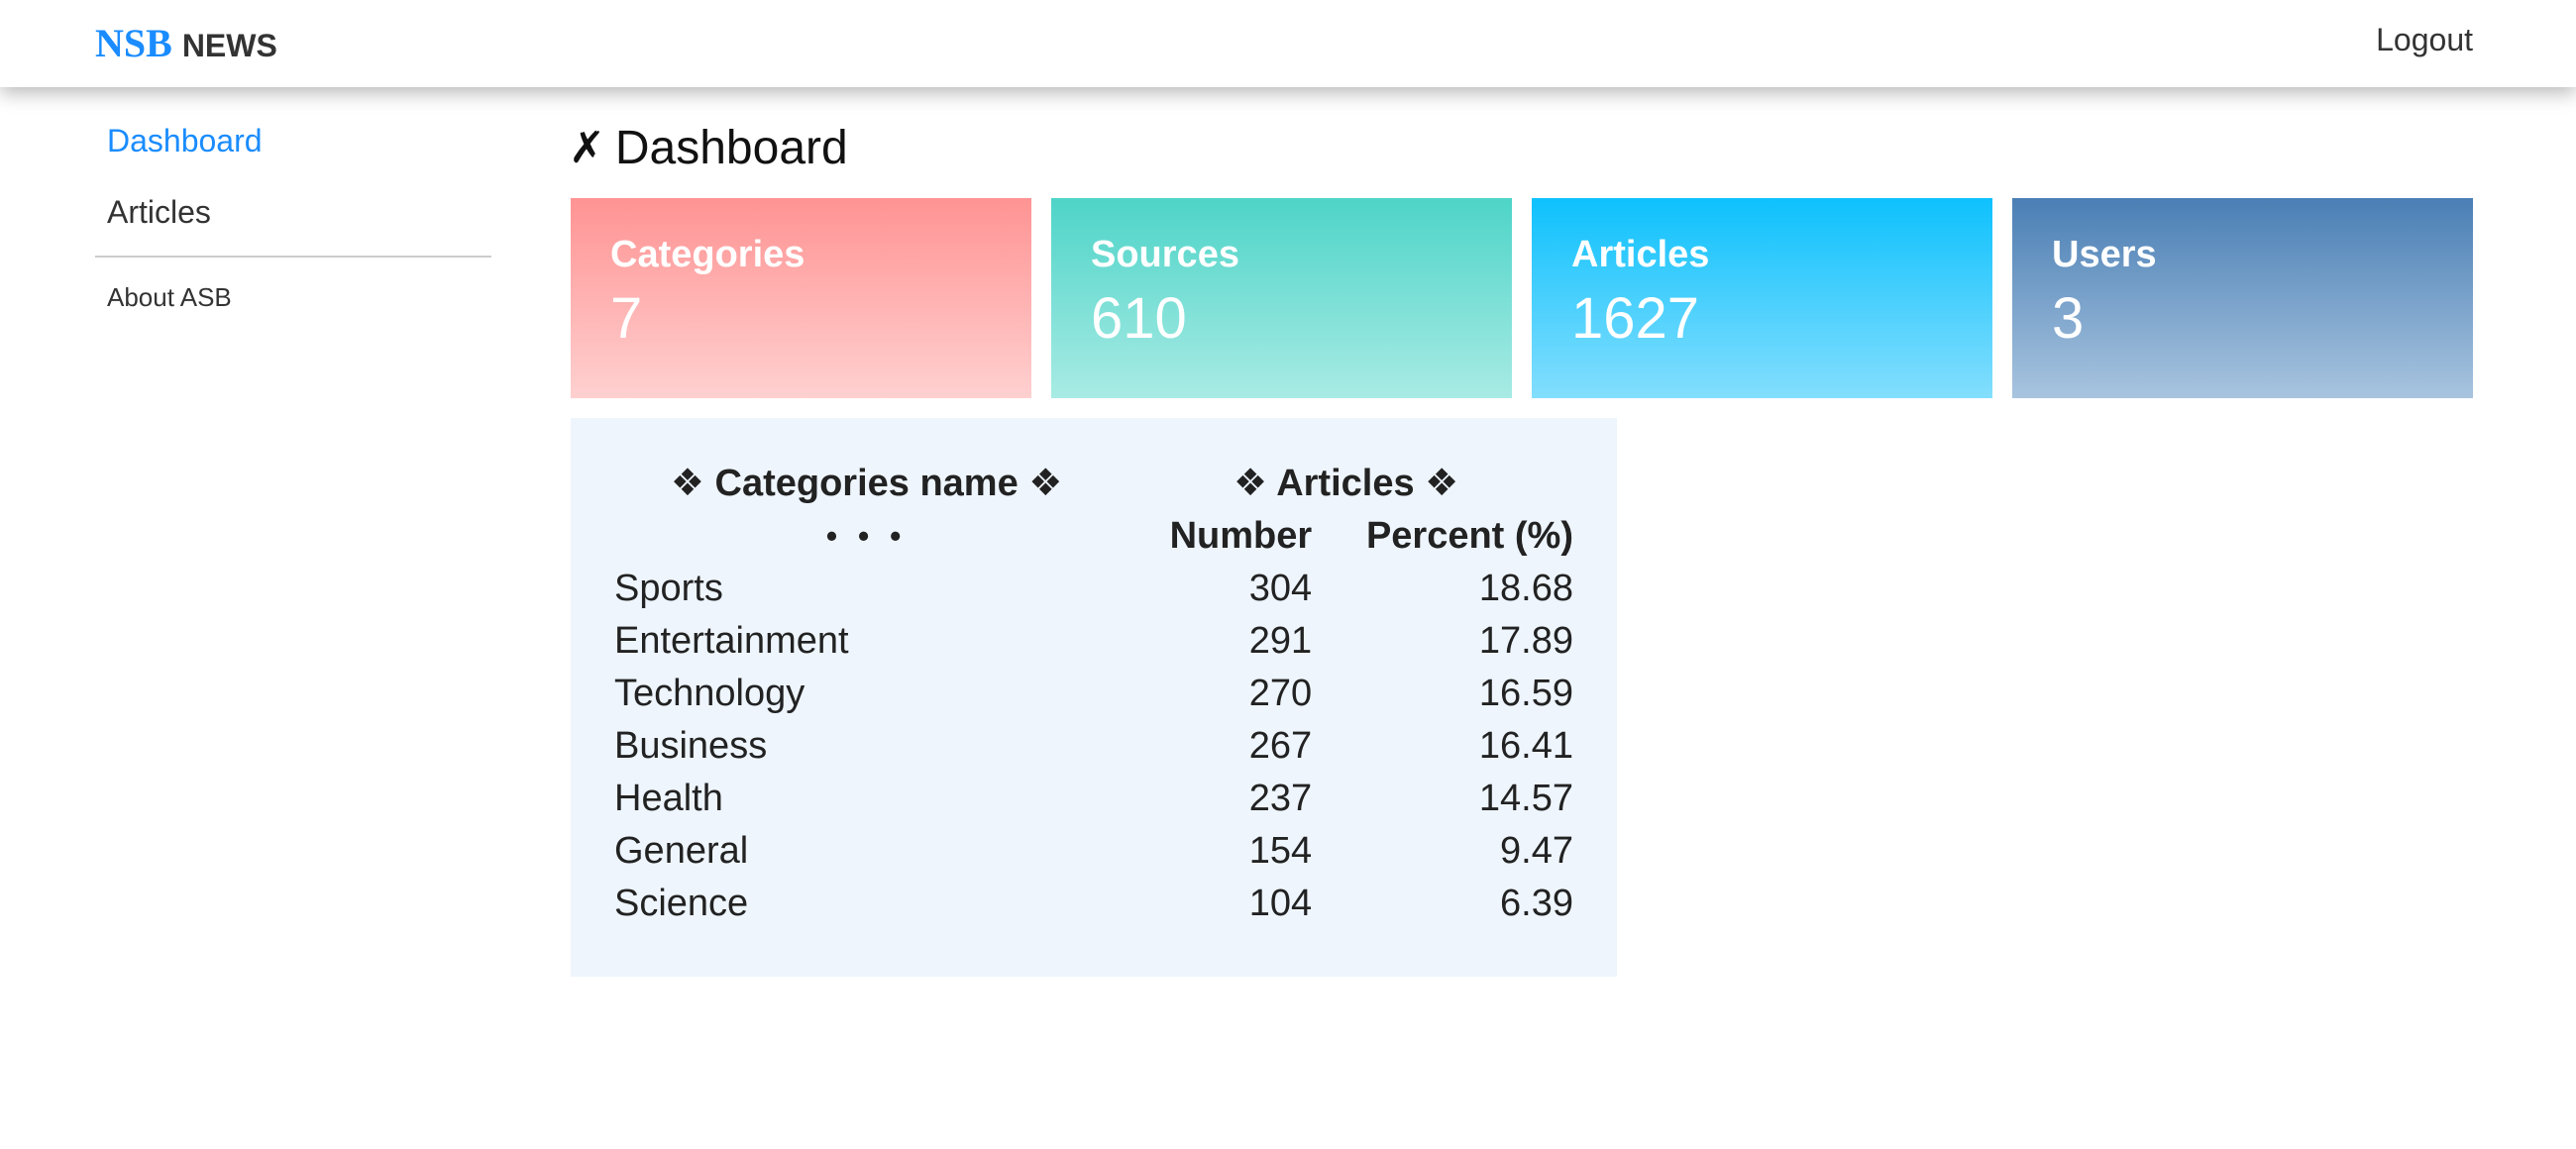 The height and width of the screenshot is (1149, 2576). What do you see at coordinates (1281, 694) in the screenshot?
I see `article-number: 270` at bounding box center [1281, 694].